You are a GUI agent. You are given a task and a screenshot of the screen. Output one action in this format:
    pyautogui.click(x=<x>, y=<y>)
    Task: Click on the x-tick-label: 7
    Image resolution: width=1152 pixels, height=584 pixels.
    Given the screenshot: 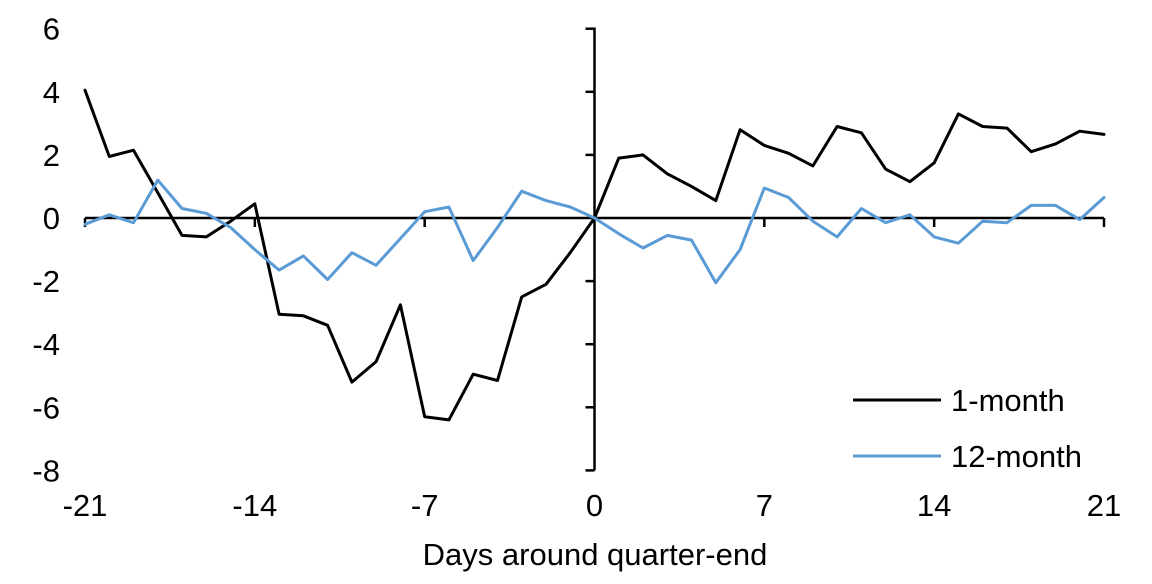 What is the action you would take?
    pyautogui.click(x=764, y=505)
    